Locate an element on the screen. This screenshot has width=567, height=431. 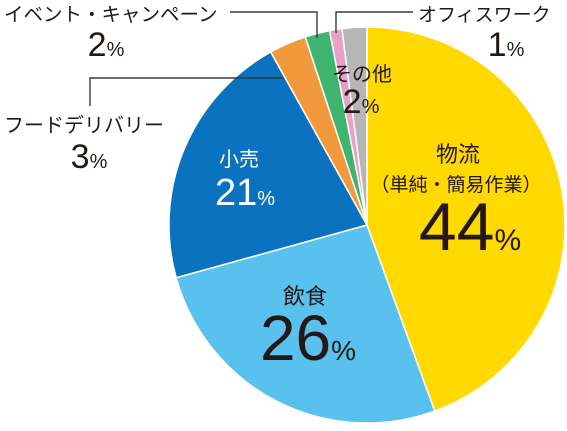
value-event-campaign: 2% is located at coordinates (106, 45).